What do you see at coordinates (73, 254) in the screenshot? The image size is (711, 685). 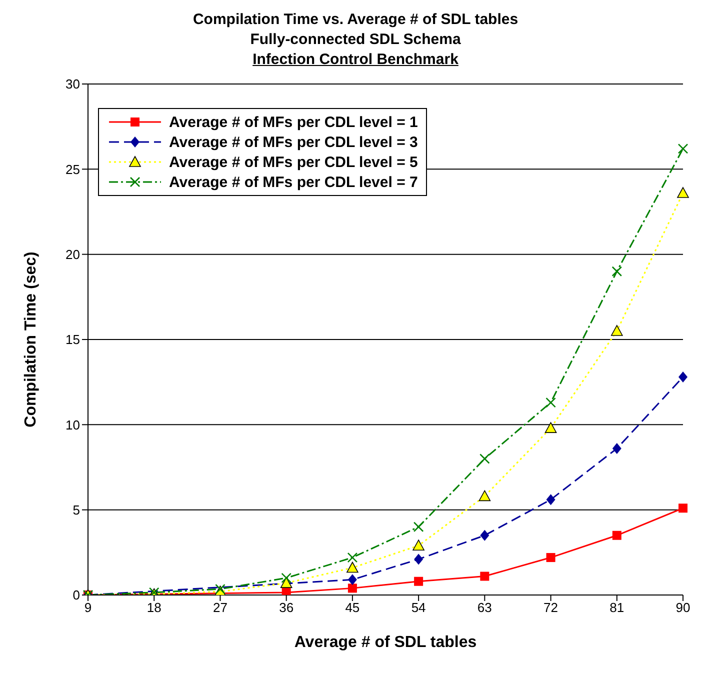 I see `y-tick-label: 20` at bounding box center [73, 254].